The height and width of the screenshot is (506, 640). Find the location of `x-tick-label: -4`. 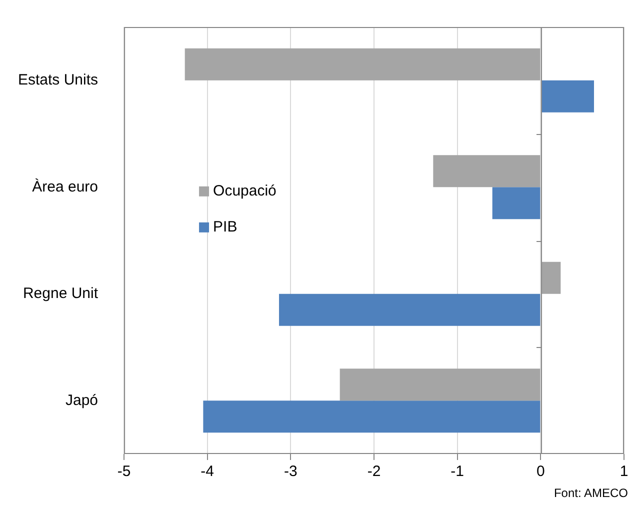

x-tick-label: -4 is located at coordinates (207, 471).